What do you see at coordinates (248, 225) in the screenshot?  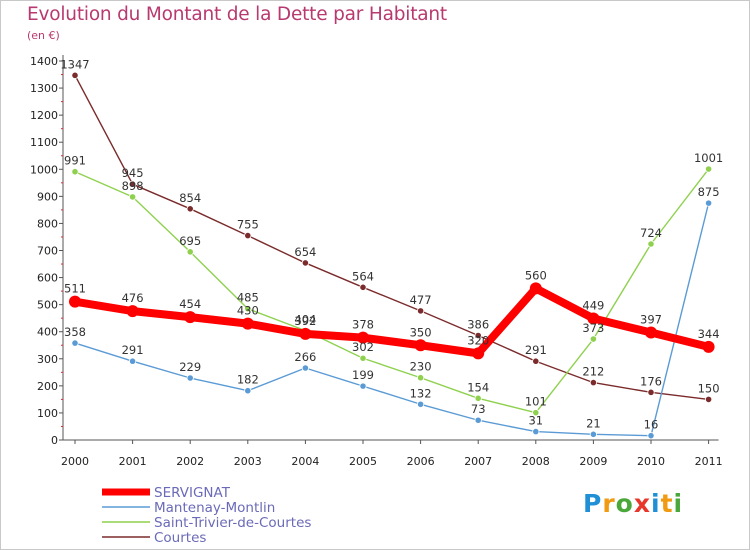 I see `data-label: 755` at bounding box center [248, 225].